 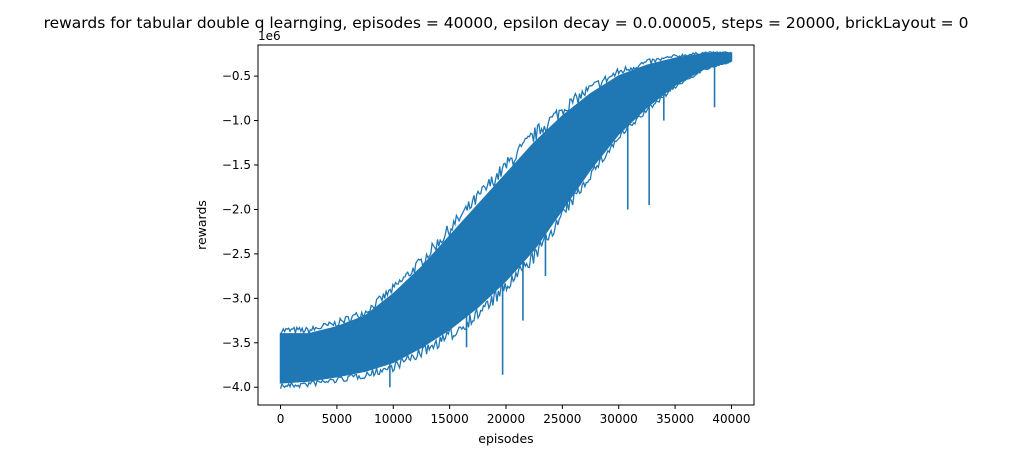 I want to click on x-axis: 0 5000 10000 15000 20000 25000 30000 35000 40000, so click(x=514, y=415).